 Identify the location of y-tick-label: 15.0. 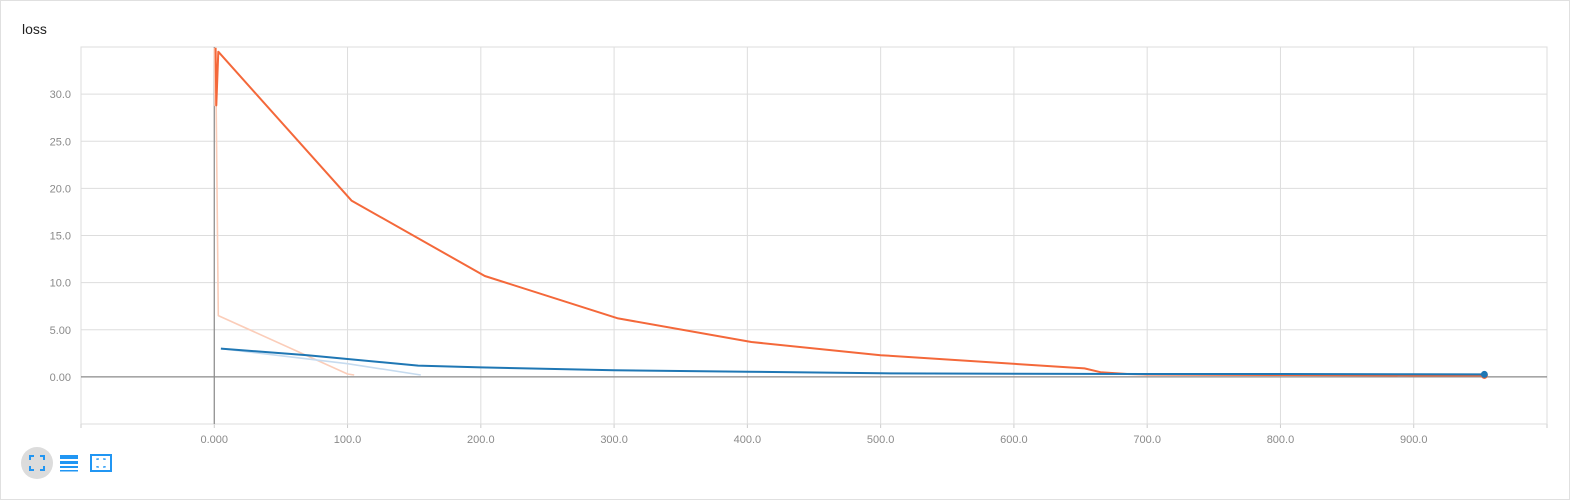
(60, 237).